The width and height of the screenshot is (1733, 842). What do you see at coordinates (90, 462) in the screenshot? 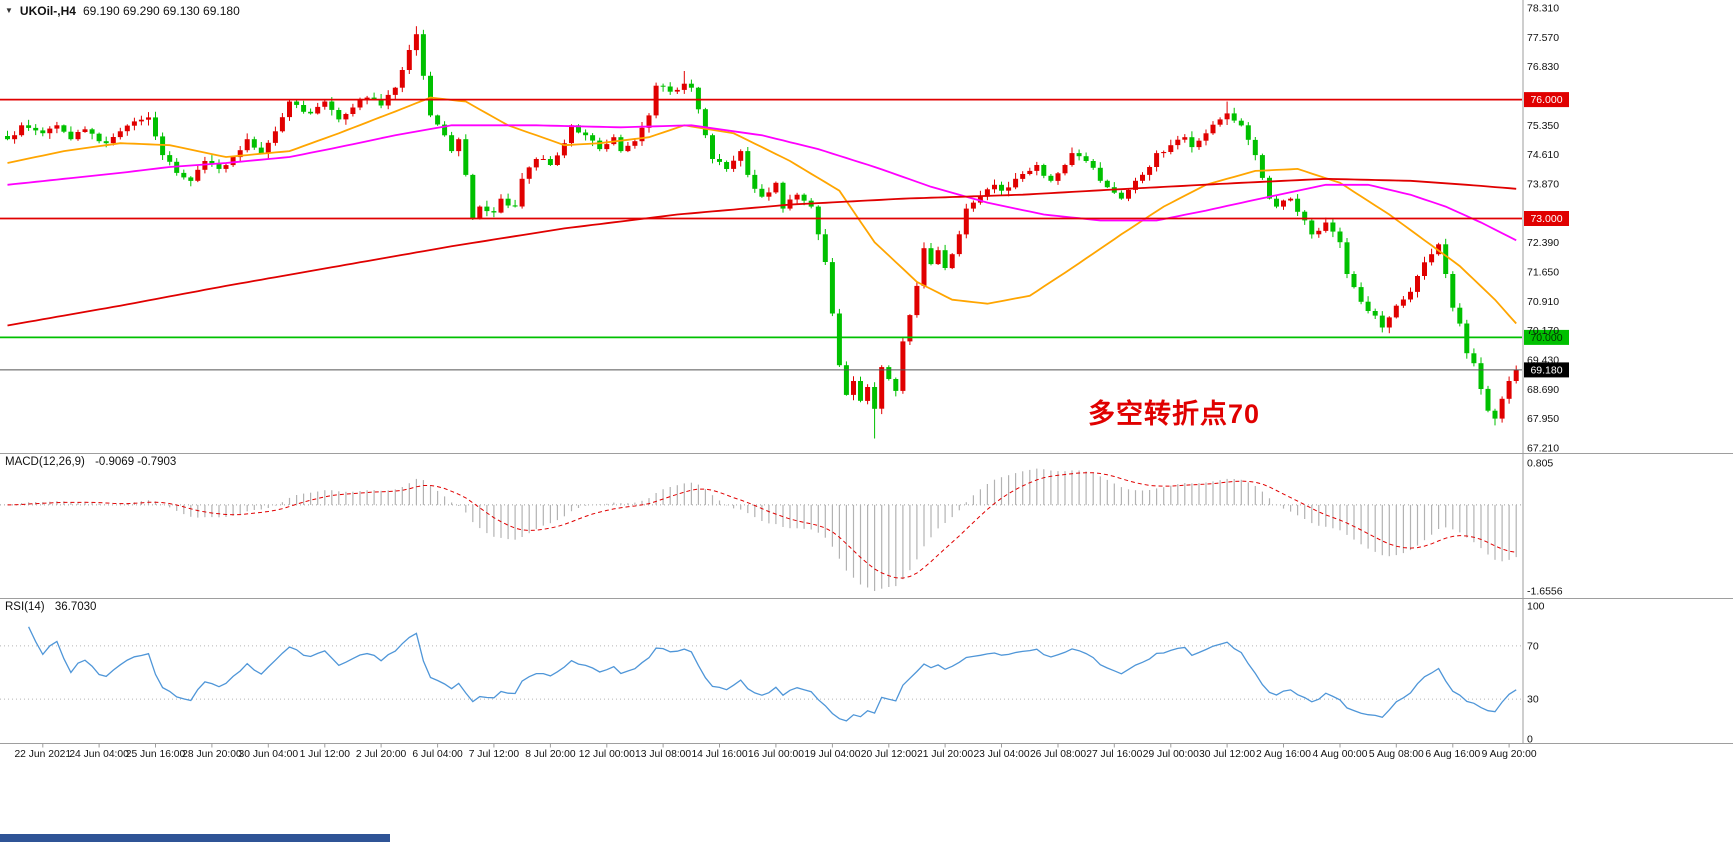
I see `macd-indicator-label: MACD(12,26,9) -0.9069 -0.7903` at bounding box center [90, 462].